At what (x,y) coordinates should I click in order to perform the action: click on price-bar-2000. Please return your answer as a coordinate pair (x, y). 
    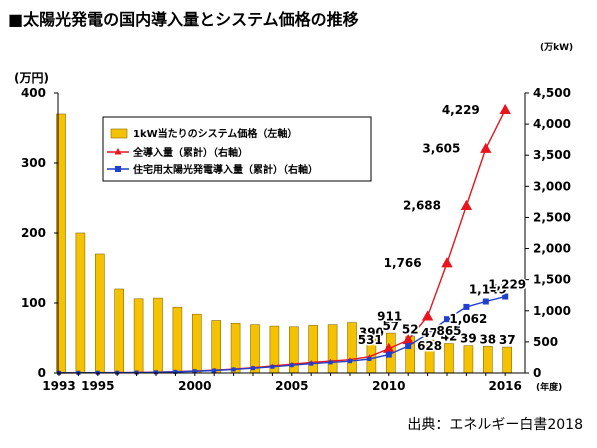
    Looking at the image, I should click on (197, 343).